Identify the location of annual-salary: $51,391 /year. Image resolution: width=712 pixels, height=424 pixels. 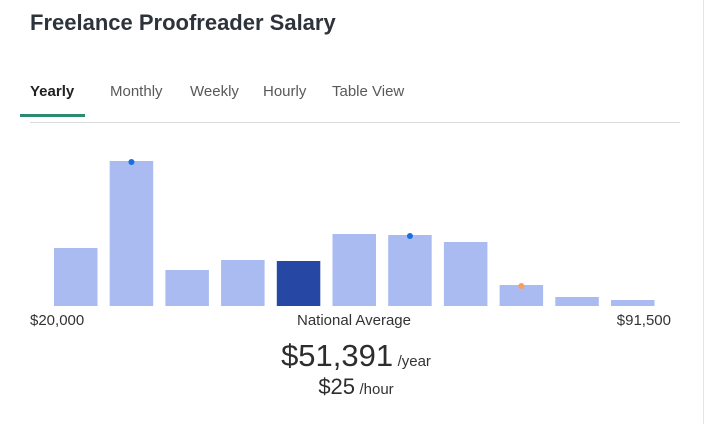
(356, 356).